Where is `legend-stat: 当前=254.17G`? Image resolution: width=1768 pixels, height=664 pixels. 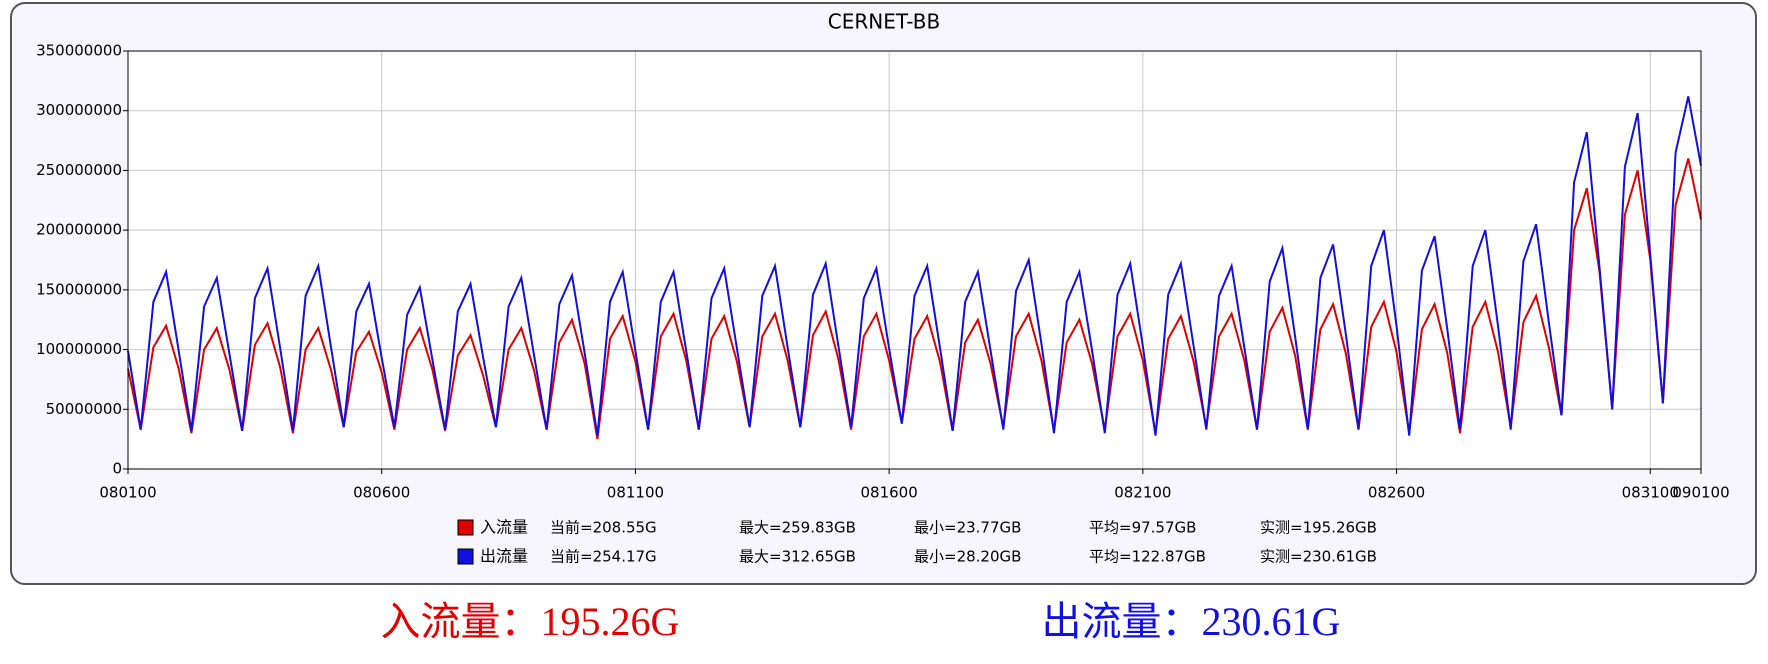 legend-stat: 当前=254.17G is located at coordinates (603, 557).